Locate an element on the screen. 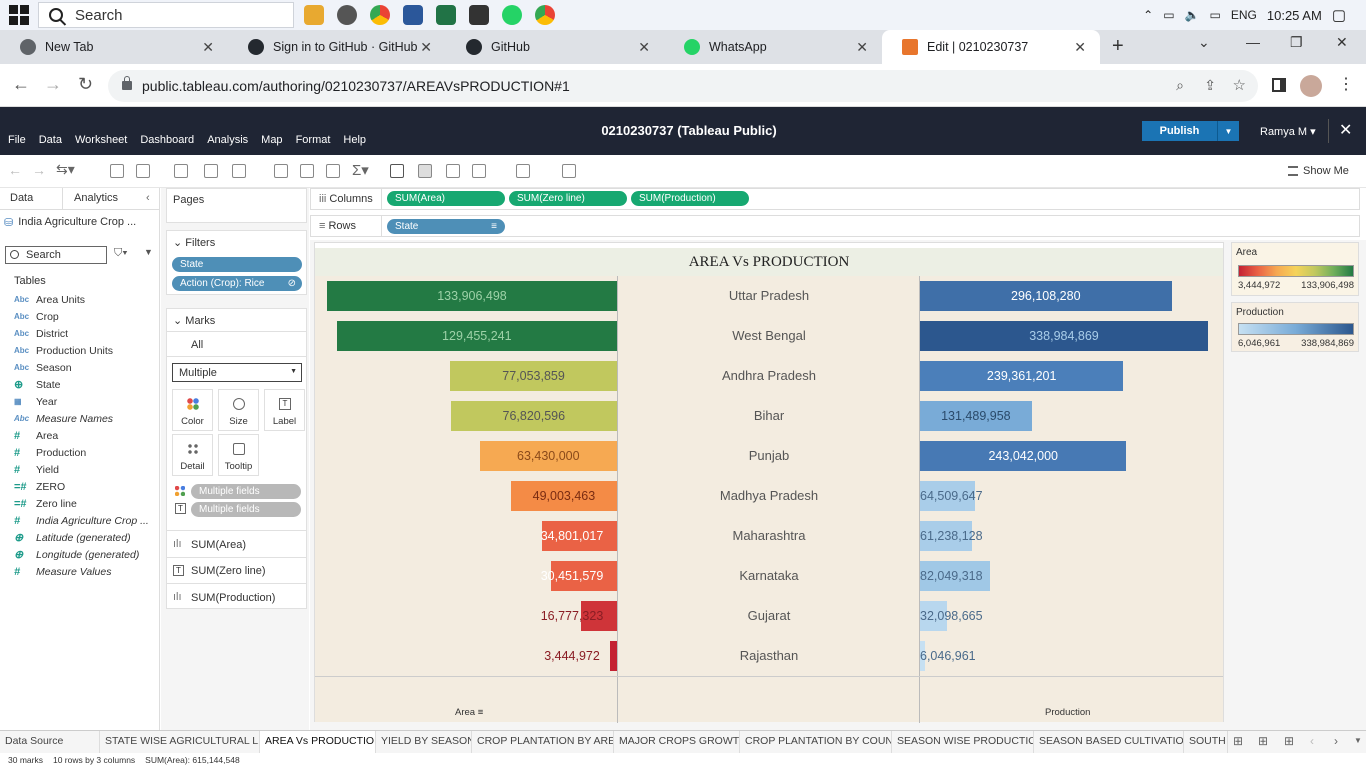  reload-button: ↻ is located at coordinates (86, 84).